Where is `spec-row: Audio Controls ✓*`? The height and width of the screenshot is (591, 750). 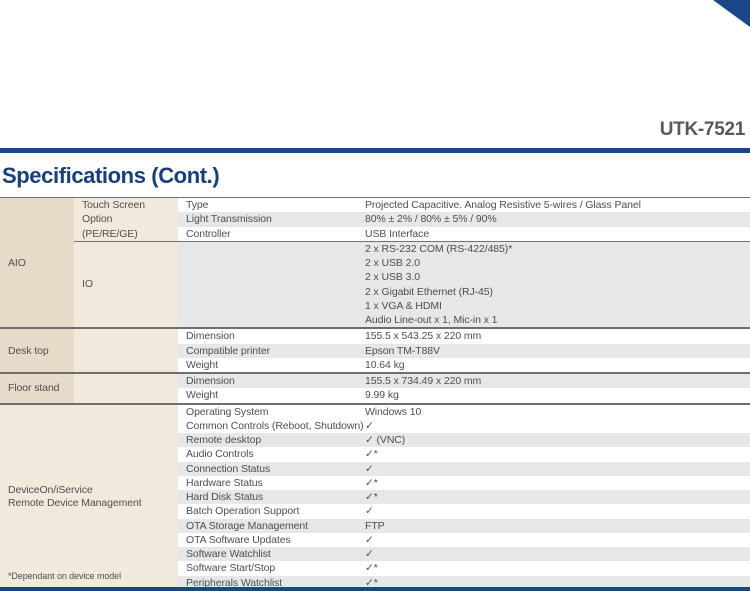 spec-row: Audio Controls ✓* is located at coordinates (464, 454).